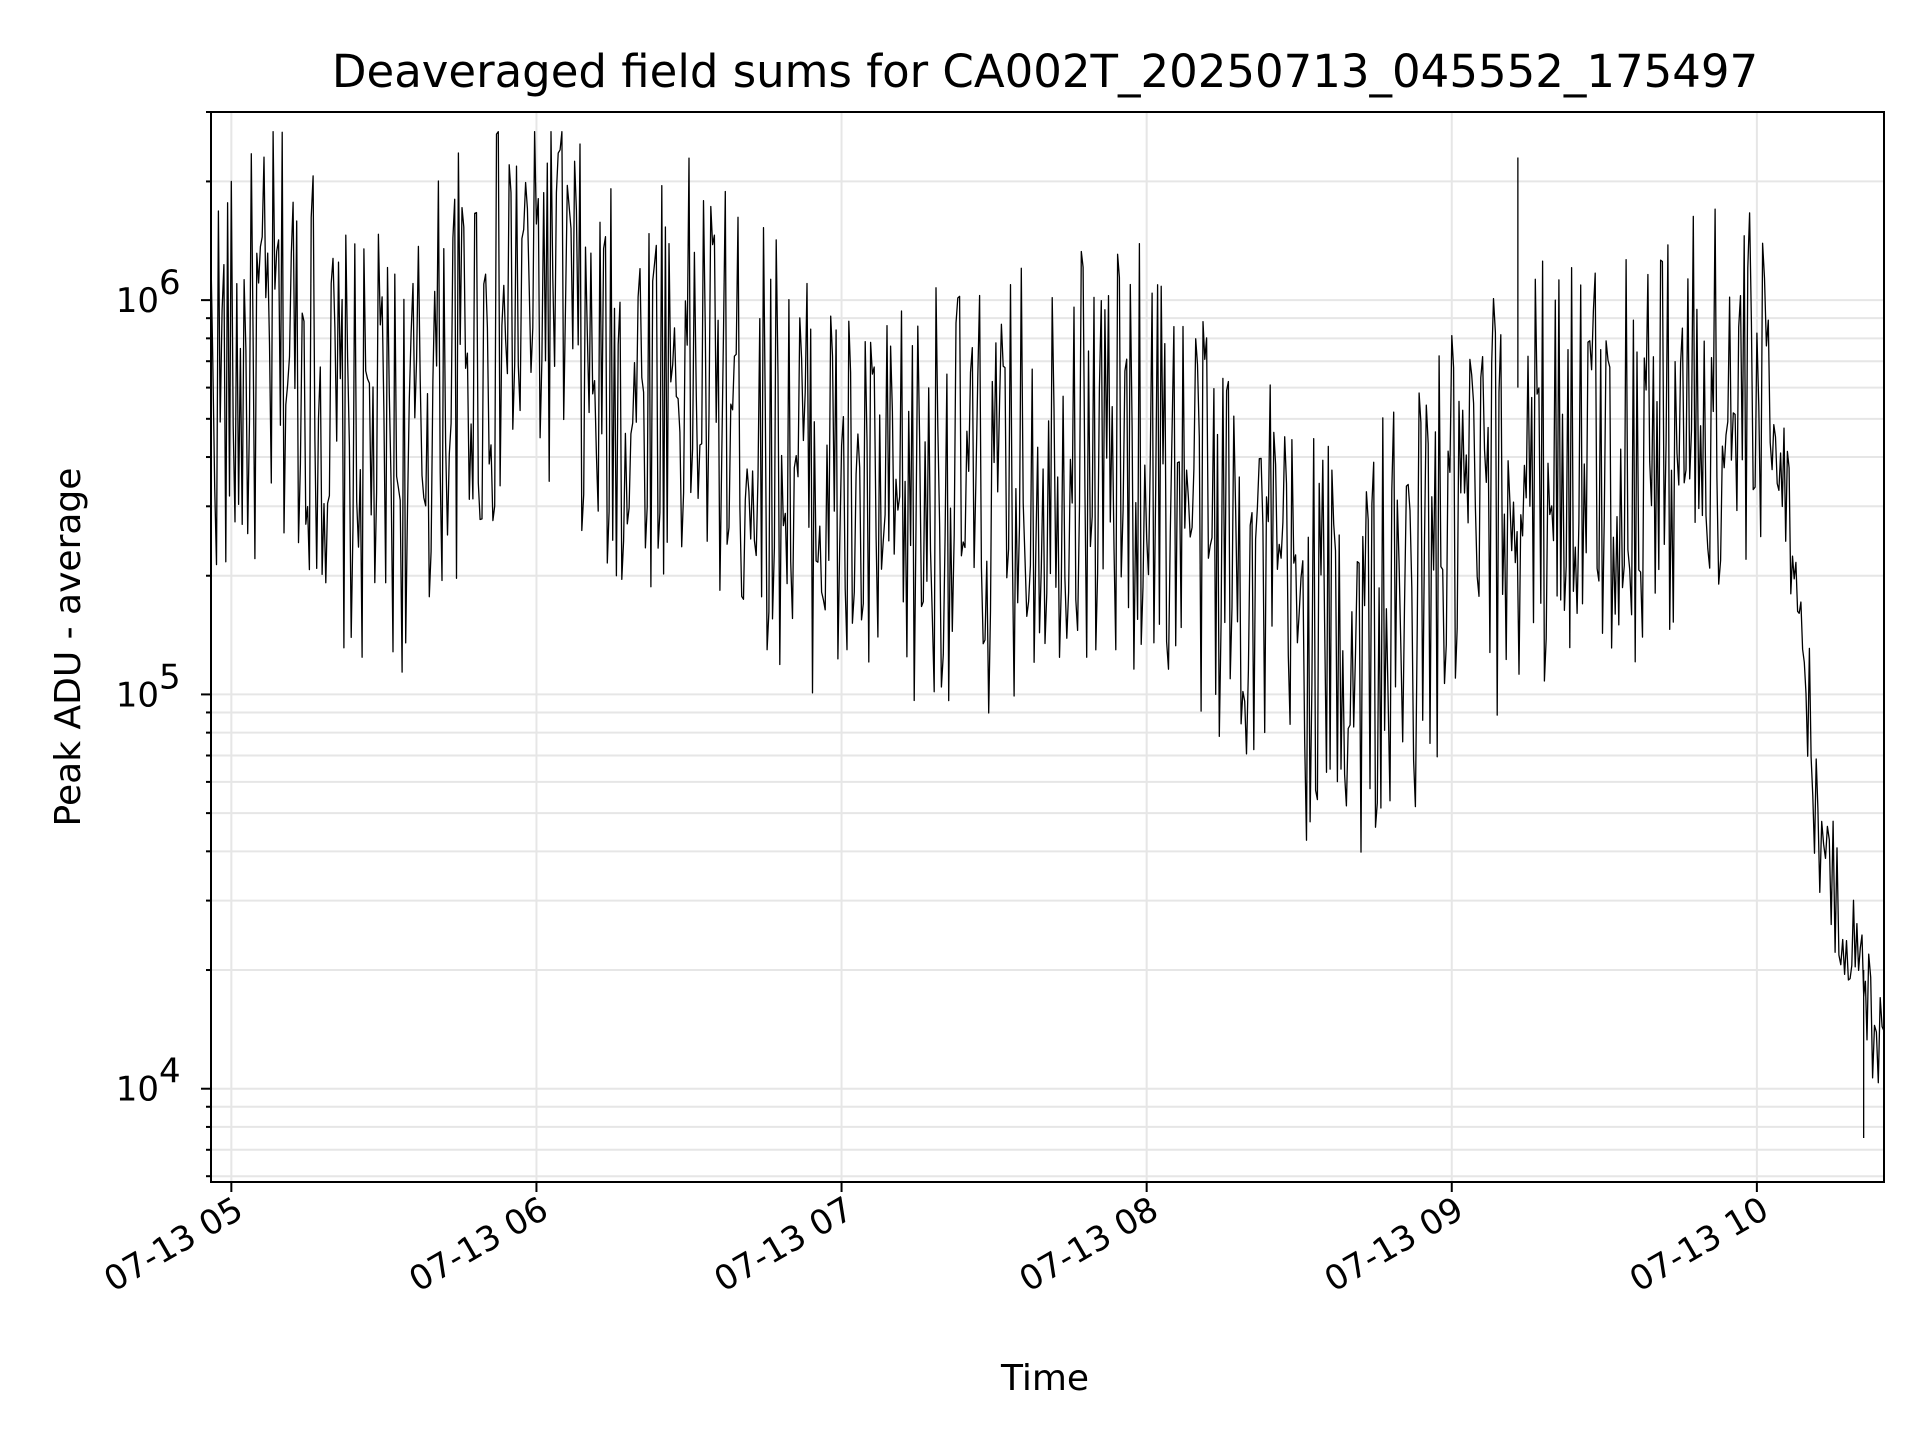  Describe the element at coordinates (68, 647) in the screenshot. I see `y-axis-label: Peak ADU - average` at that location.